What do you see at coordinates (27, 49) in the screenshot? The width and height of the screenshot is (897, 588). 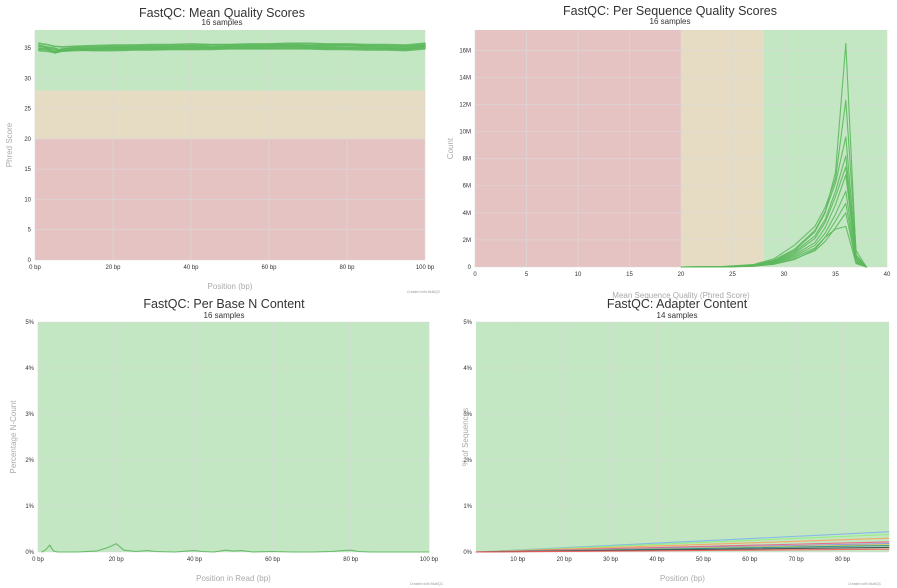 I see `y-tick-label: 35` at bounding box center [27, 49].